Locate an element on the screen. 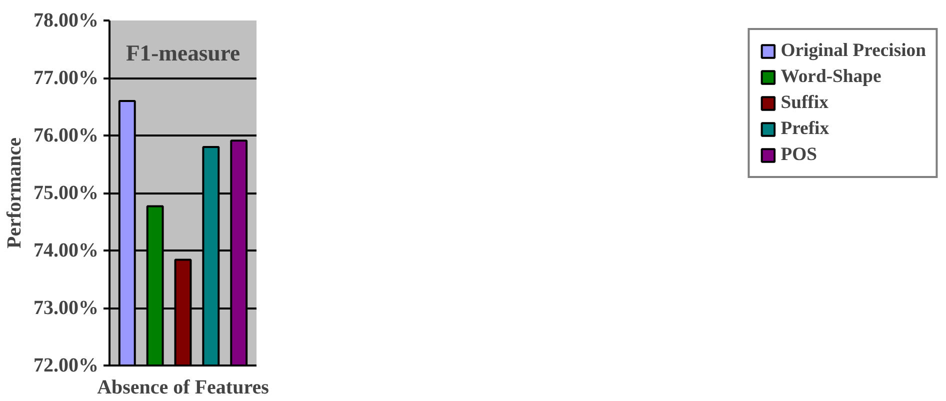 The image size is (946, 401). y-tick-label: 73.00% is located at coordinates (66, 308).